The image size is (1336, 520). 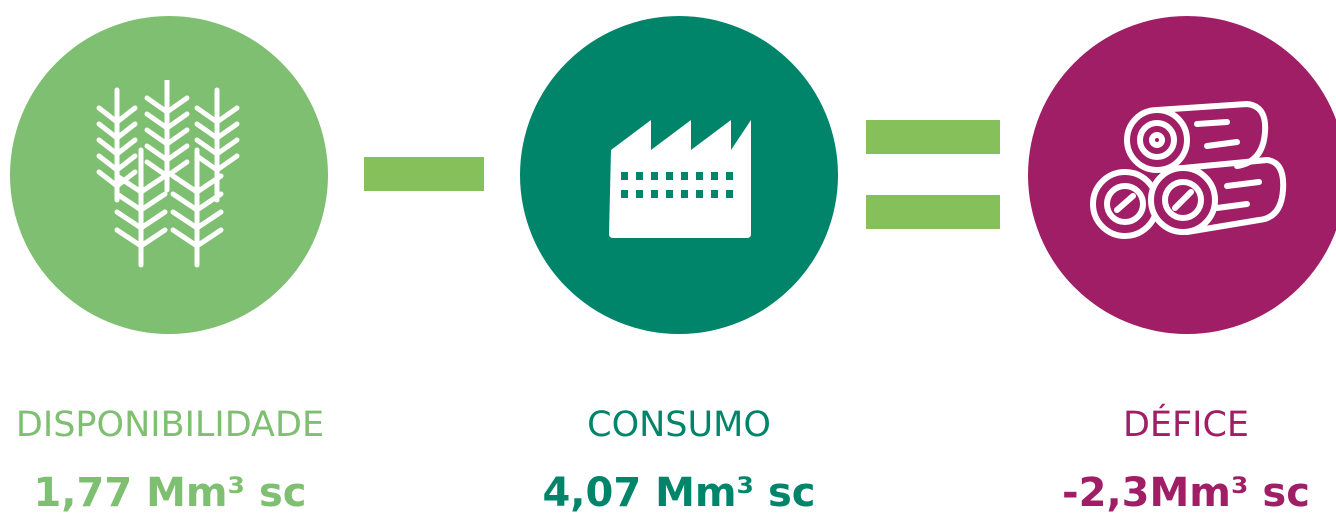 I want to click on tree-front-left, so click(x=141, y=207).